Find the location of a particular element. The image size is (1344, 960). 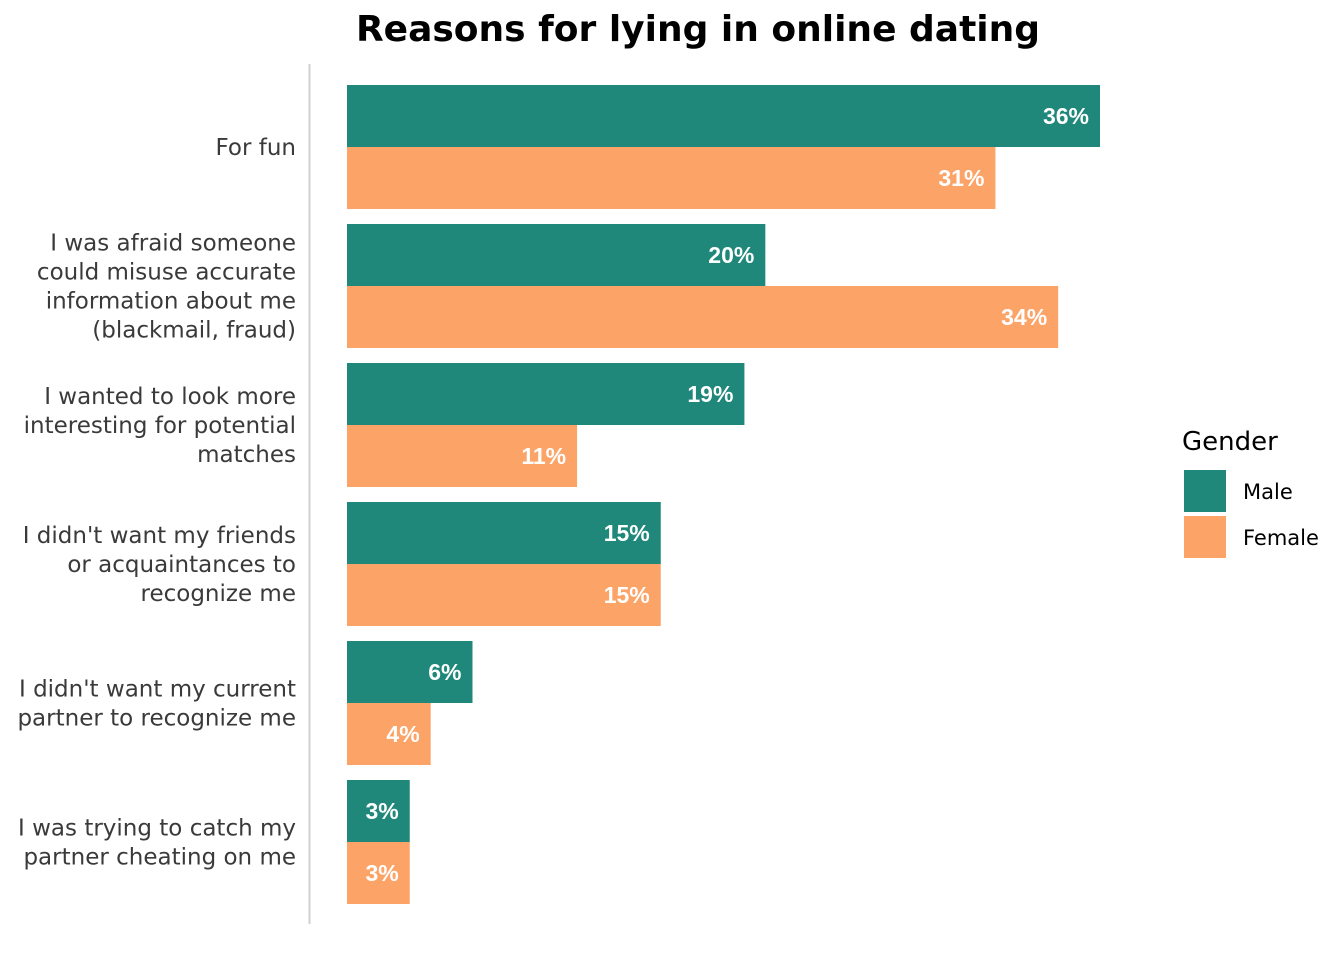

category-label-line: I was afraid someone is located at coordinates (173, 244).